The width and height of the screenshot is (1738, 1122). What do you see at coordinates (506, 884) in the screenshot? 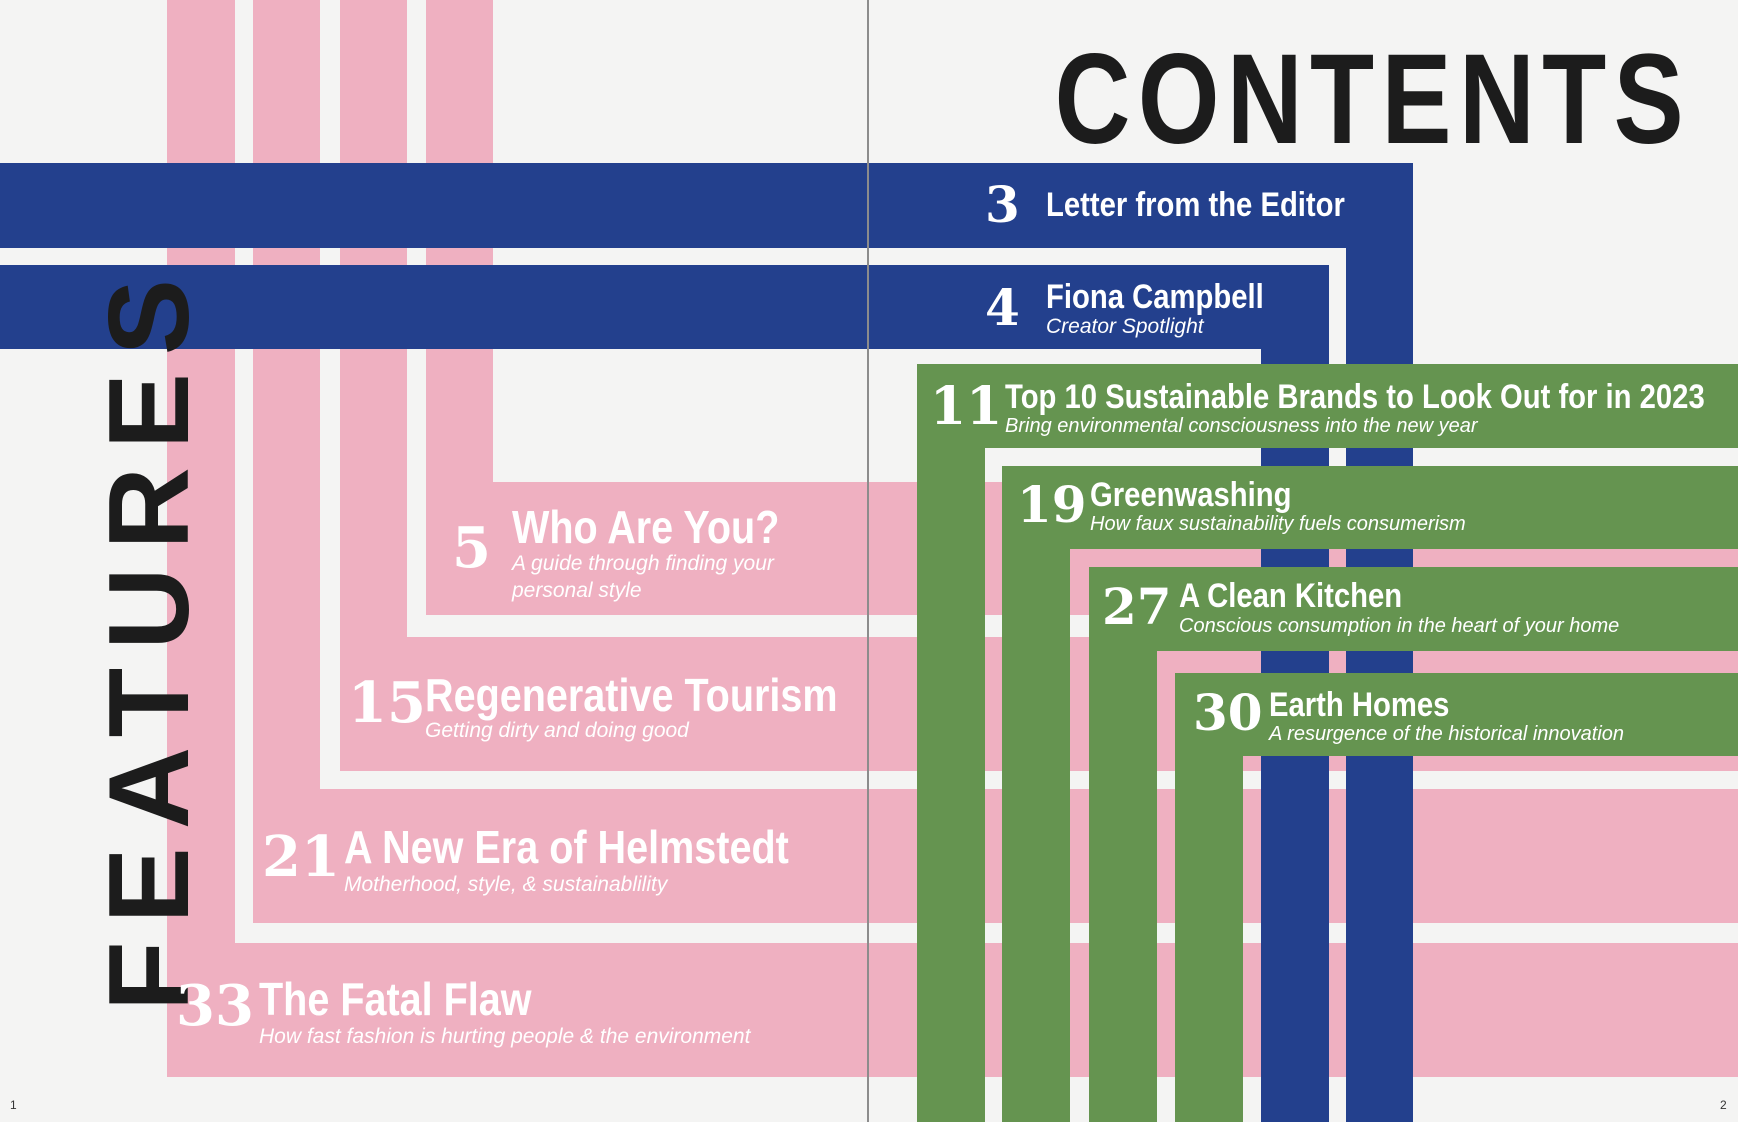
I see `entry-subtitle: Motherhood, style, & sustainablility` at bounding box center [506, 884].